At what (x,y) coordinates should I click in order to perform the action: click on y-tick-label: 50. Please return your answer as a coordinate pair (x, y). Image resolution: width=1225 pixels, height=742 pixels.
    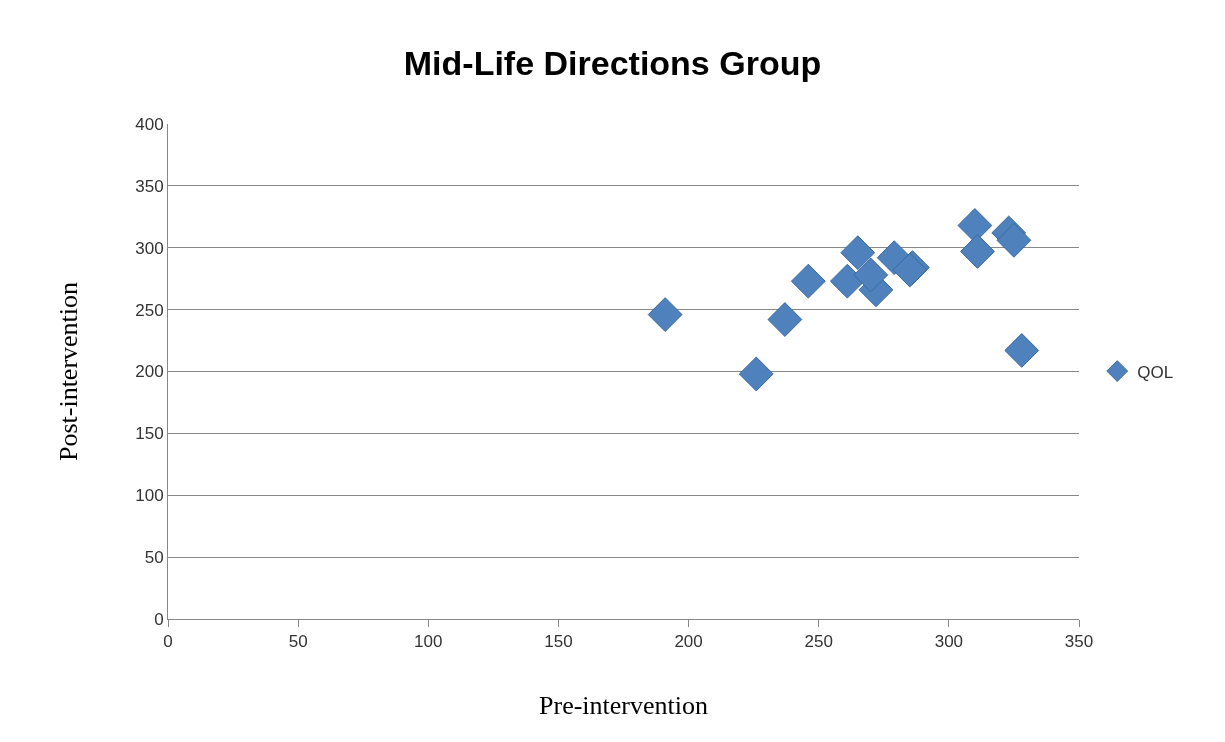
    Looking at the image, I should click on (154, 558).